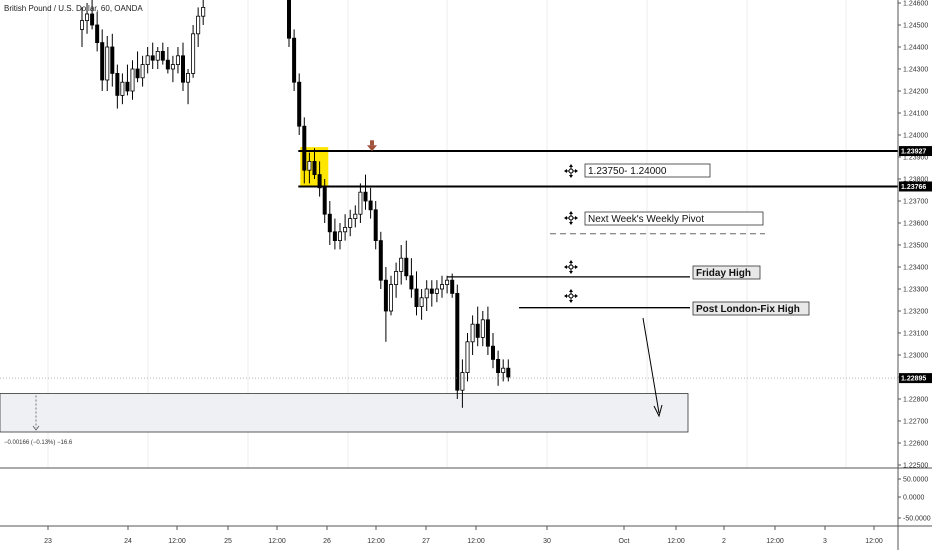 The width and height of the screenshot is (932, 550). Describe the element at coordinates (915, 400) in the screenshot. I see `y-tick-label: 1.22800` at that location.